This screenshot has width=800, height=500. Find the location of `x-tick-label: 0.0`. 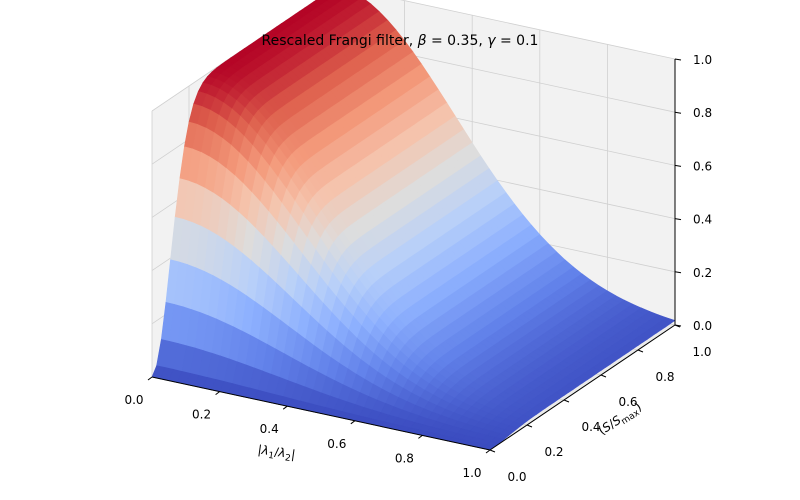

x-tick-label: 0.0 is located at coordinates (133, 400).